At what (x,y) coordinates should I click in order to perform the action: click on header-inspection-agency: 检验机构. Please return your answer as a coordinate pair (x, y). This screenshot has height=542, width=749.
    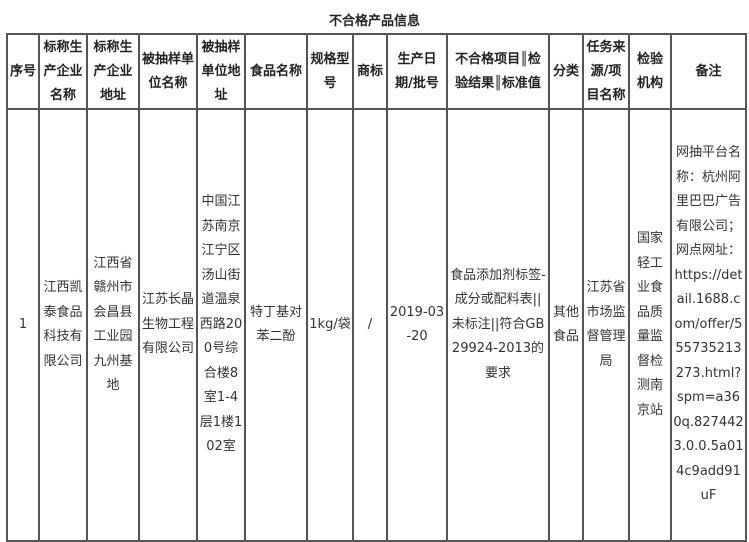
    Looking at the image, I should click on (650, 71).